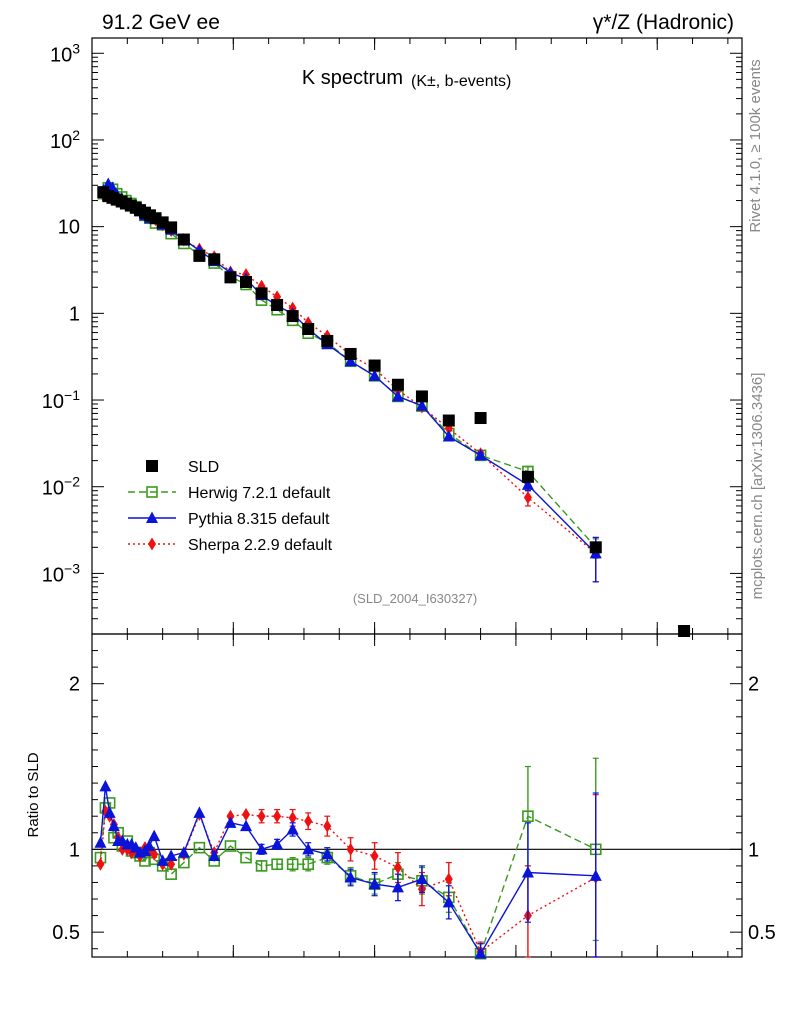 This screenshot has width=786, height=1024. I want to click on ratio-y-tick-label: 0.5, so click(66, 933).